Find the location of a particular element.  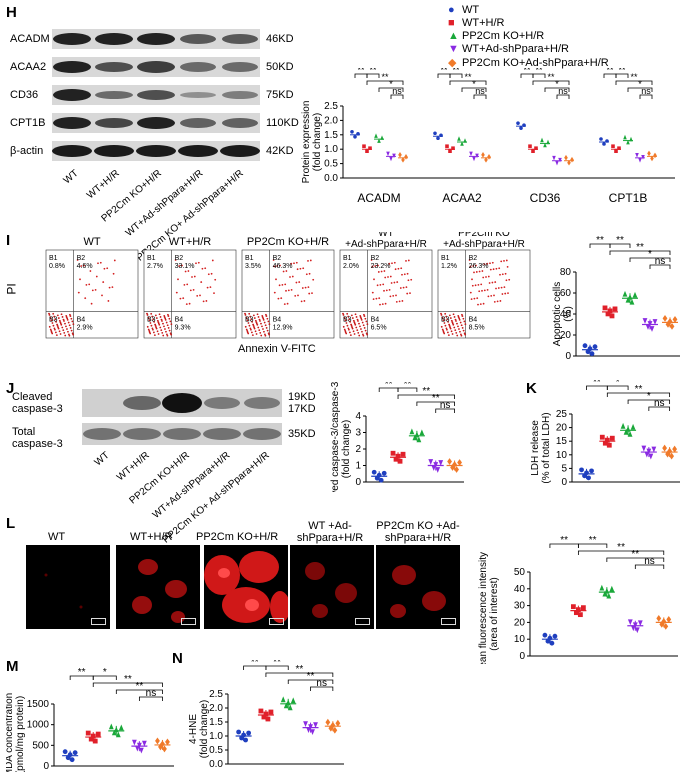

y-axis-label: 4-HNE is located at coordinates (193, 729).